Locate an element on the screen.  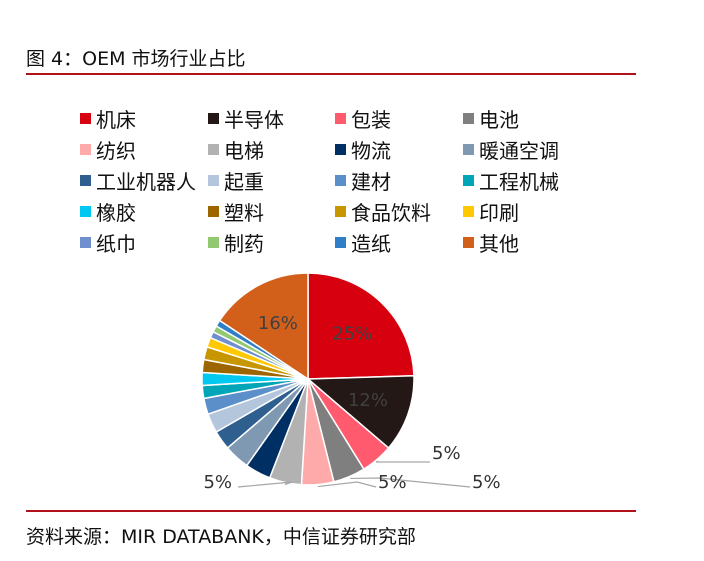
legend-label: 建材 is located at coordinates (371, 182).